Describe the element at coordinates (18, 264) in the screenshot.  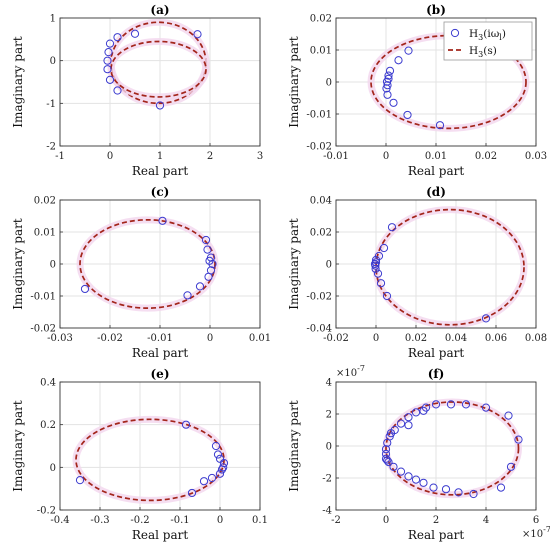
I see `y-axis-label: Imaginary part` at that location.